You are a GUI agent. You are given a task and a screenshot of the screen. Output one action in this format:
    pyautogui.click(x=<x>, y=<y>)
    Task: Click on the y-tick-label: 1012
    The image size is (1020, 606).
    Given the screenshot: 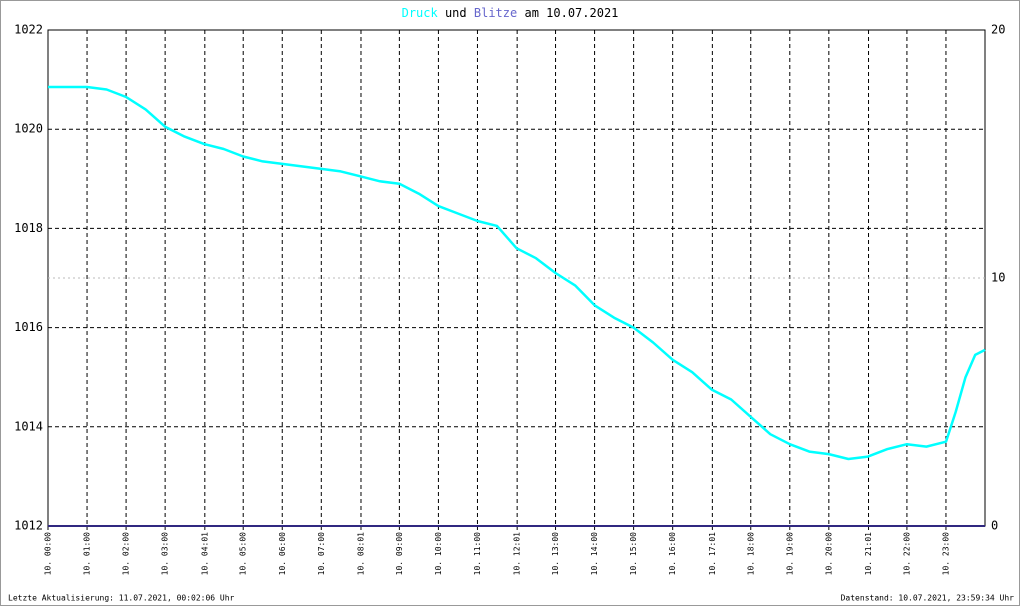 What is the action you would take?
    pyautogui.click(x=28, y=526)
    